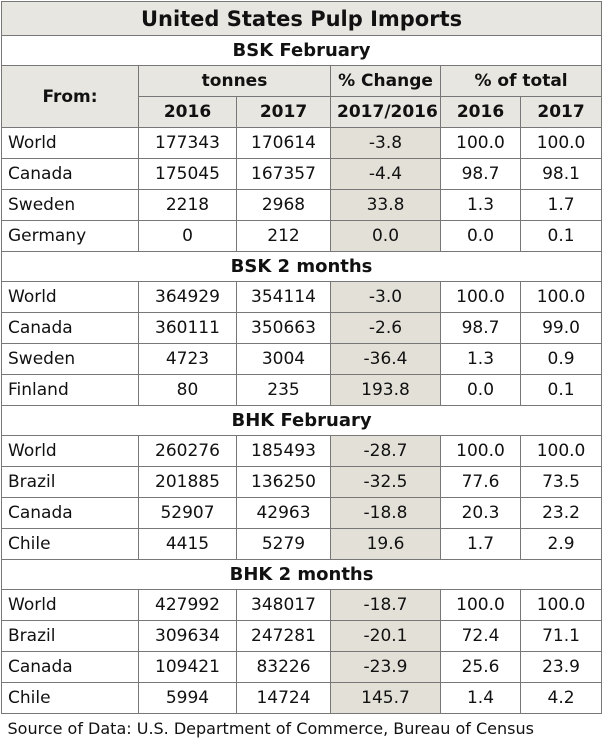 The image size is (602, 748). I want to click on table-row: Canada 360111 350663 -2.6 98.7 99.0, so click(301, 328).